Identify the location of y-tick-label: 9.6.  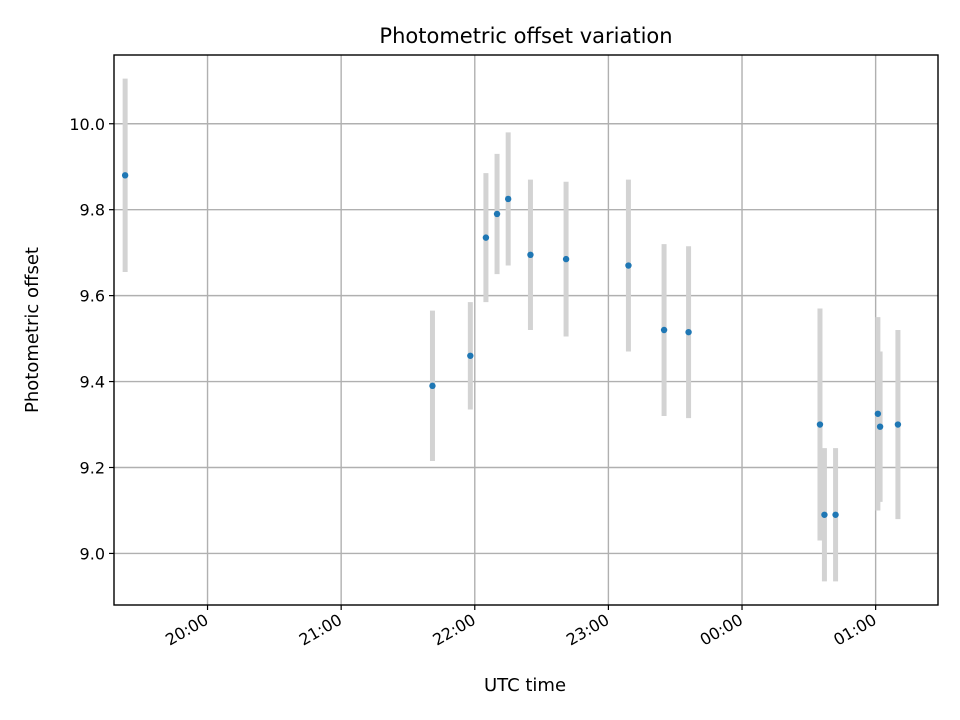
(92, 296).